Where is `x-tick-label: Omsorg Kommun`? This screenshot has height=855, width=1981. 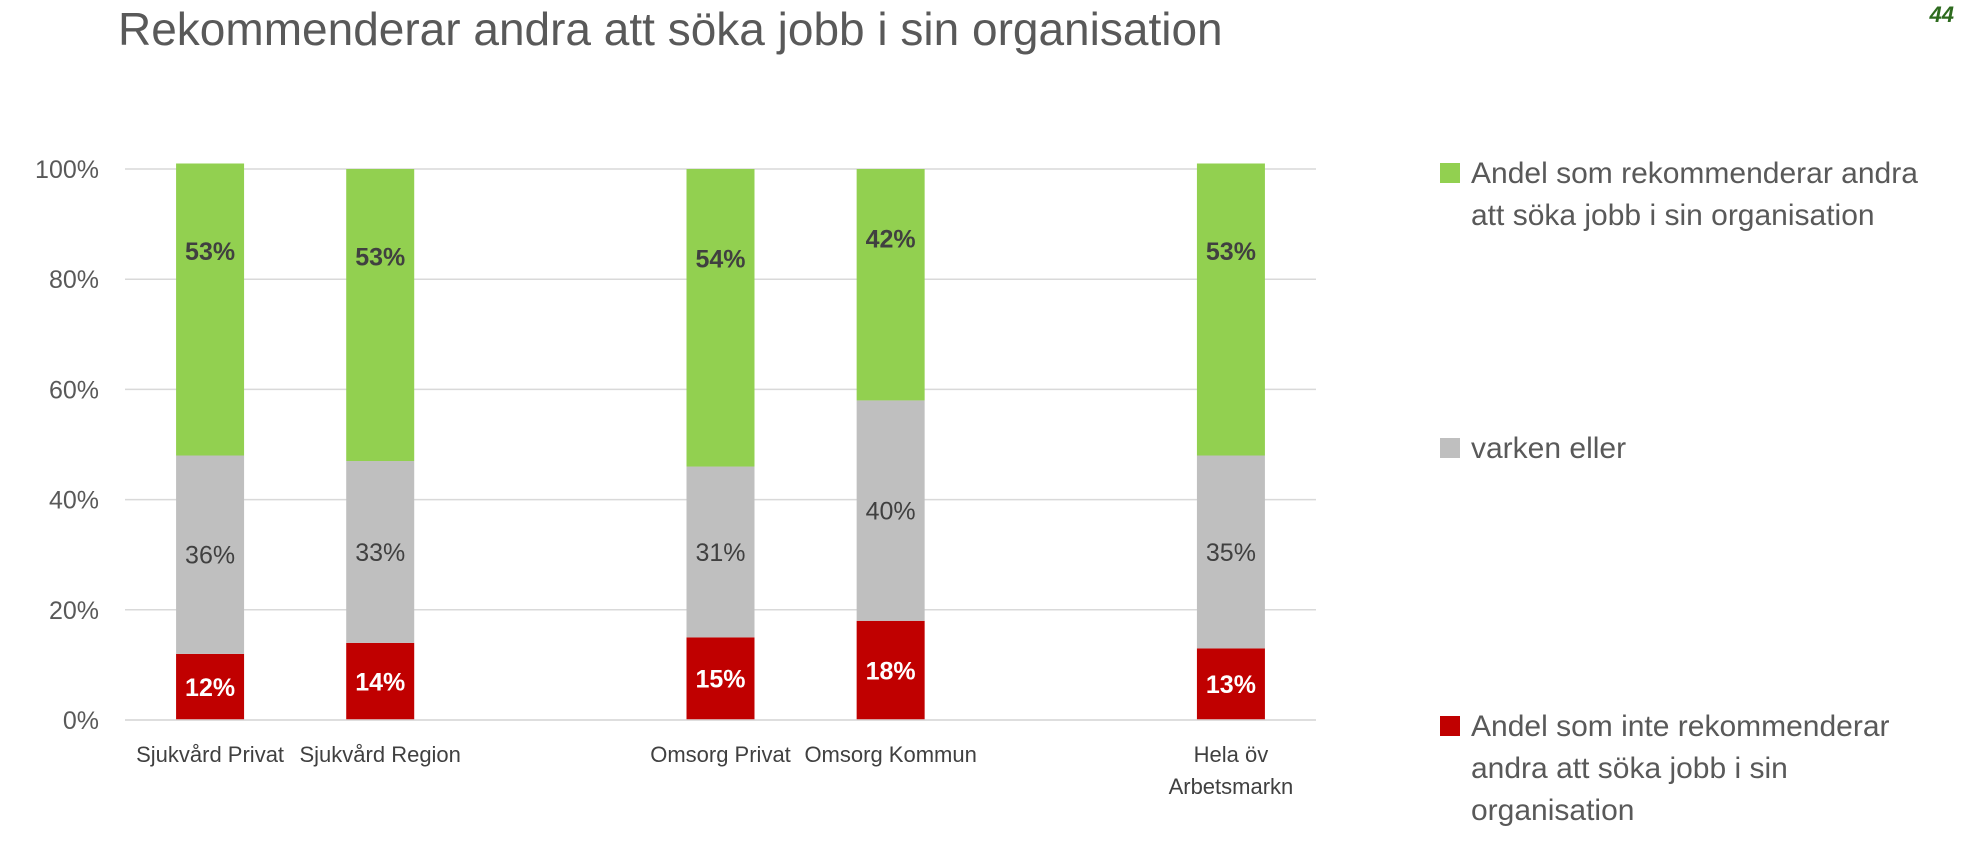 x-tick-label: Omsorg Kommun is located at coordinates (890, 754).